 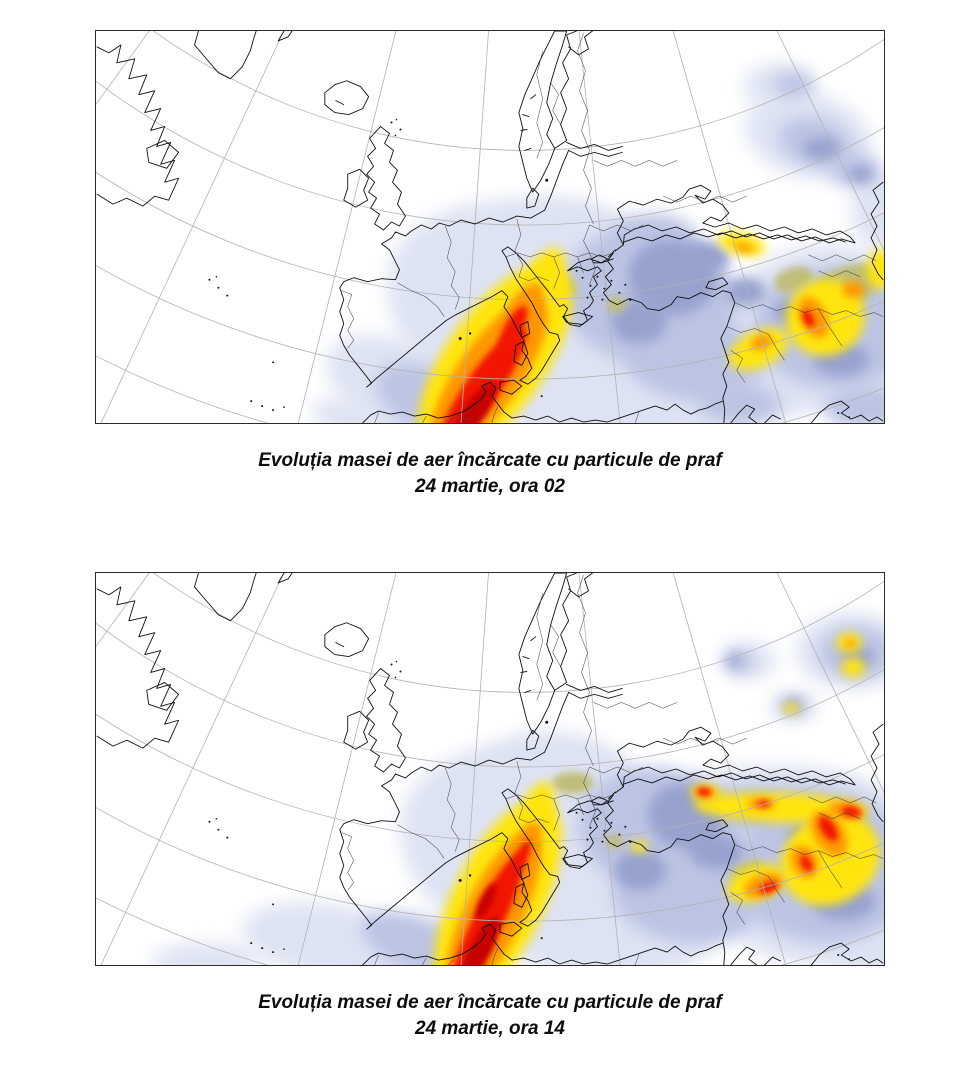 What do you see at coordinates (490, 486) in the screenshot?
I see `caption-datetime: 24 martie, ora 02` at bounding box center [490, 486].